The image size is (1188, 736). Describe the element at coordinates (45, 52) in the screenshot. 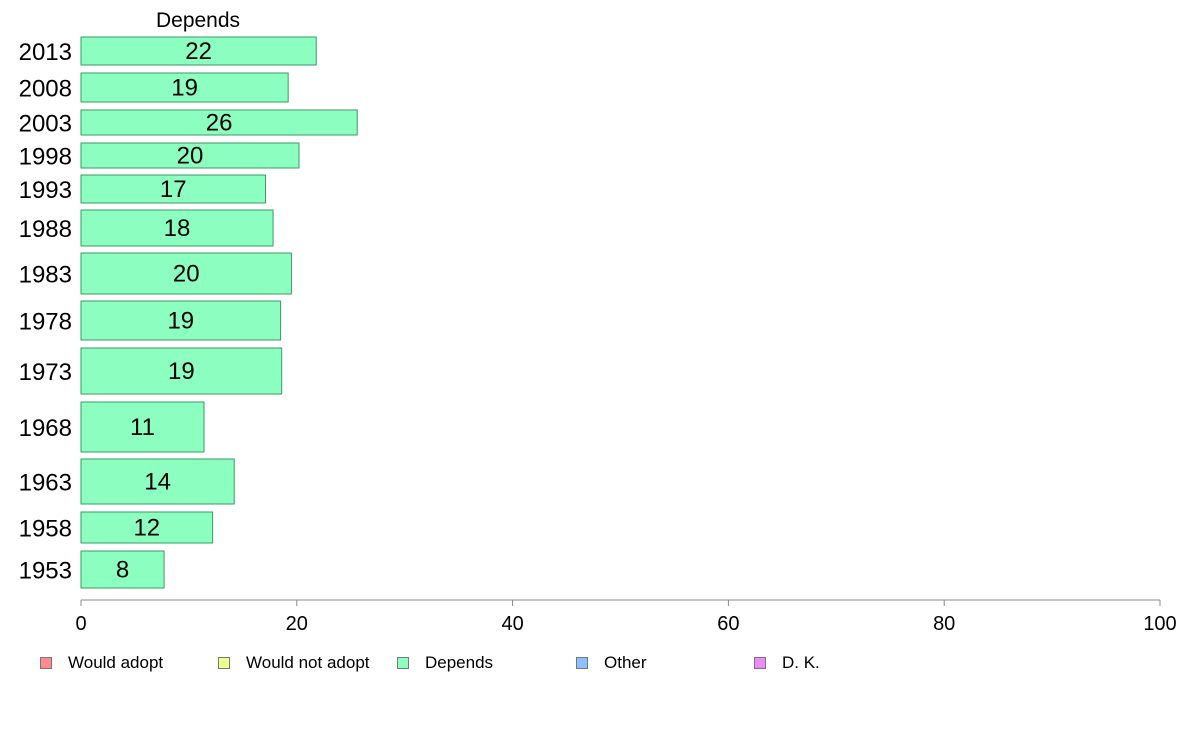

I see `category-label-2013: 2013` at that location.